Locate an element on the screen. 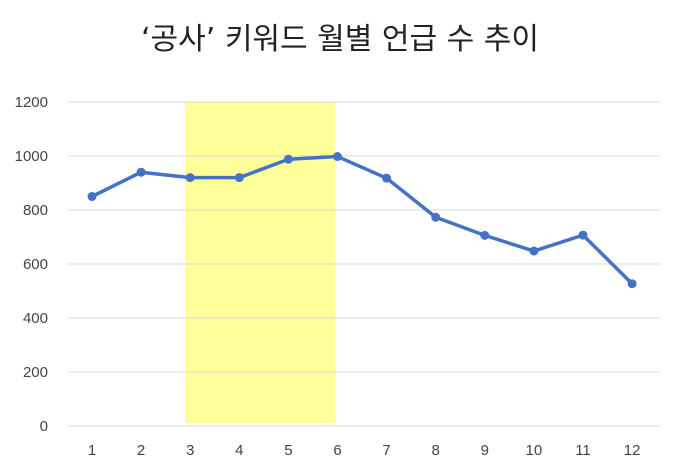  x-tick-label: 4 is located at coordinates (239, 450).